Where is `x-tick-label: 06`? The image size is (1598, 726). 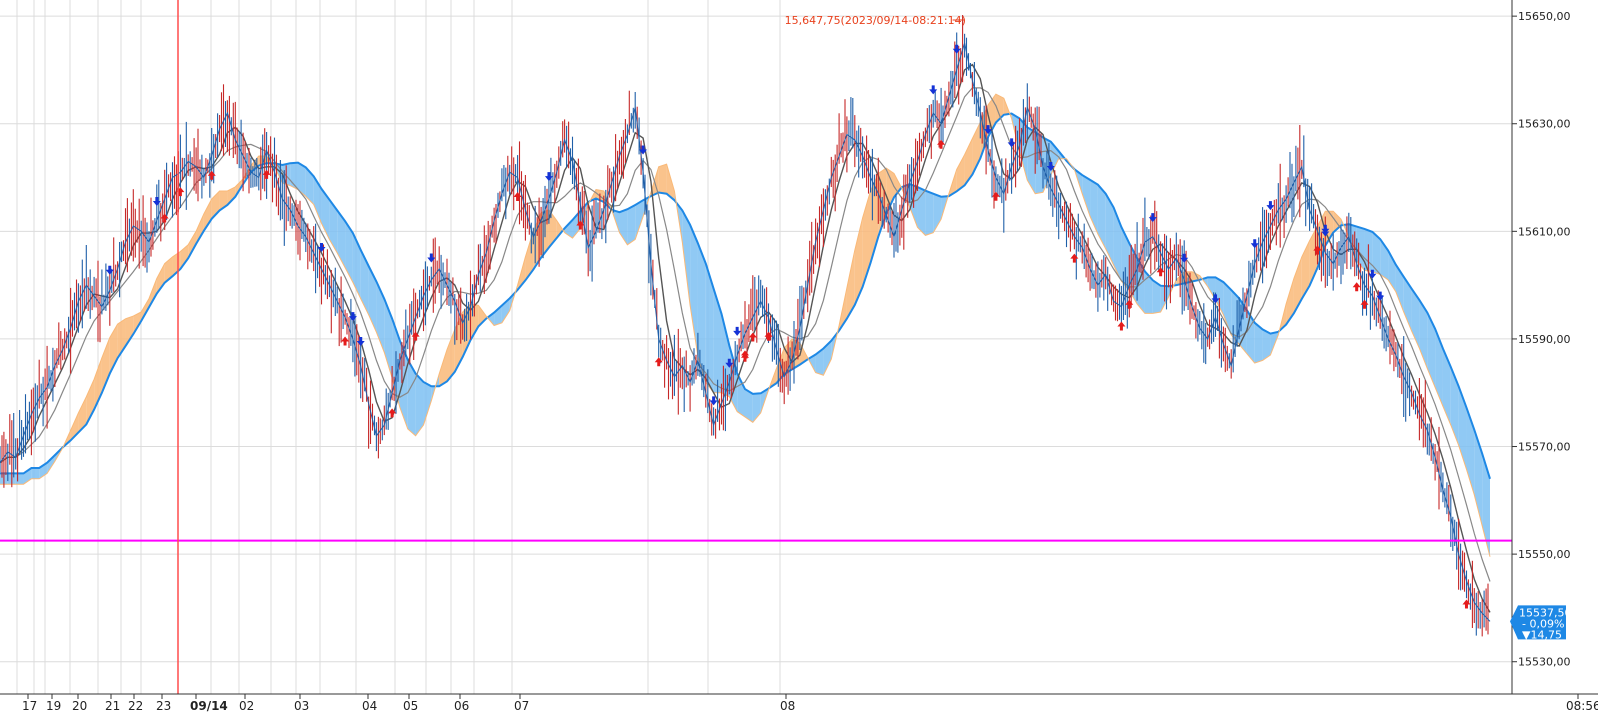
x-tick-label: 06 is located at coordinates (461, 706).